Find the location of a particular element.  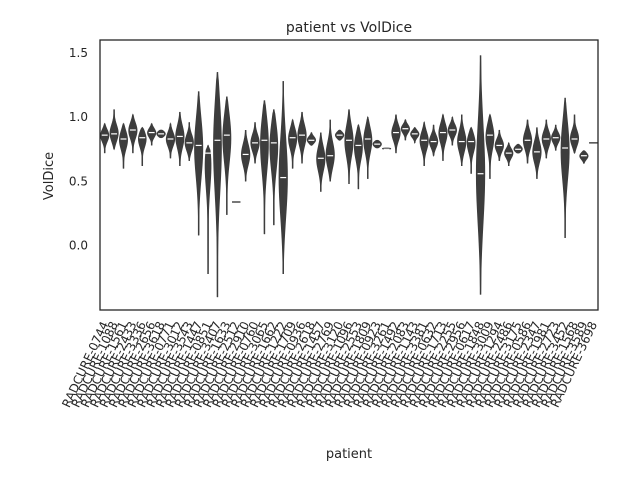

y-tick-label: 1.0 is located at coordinates (78, 117).